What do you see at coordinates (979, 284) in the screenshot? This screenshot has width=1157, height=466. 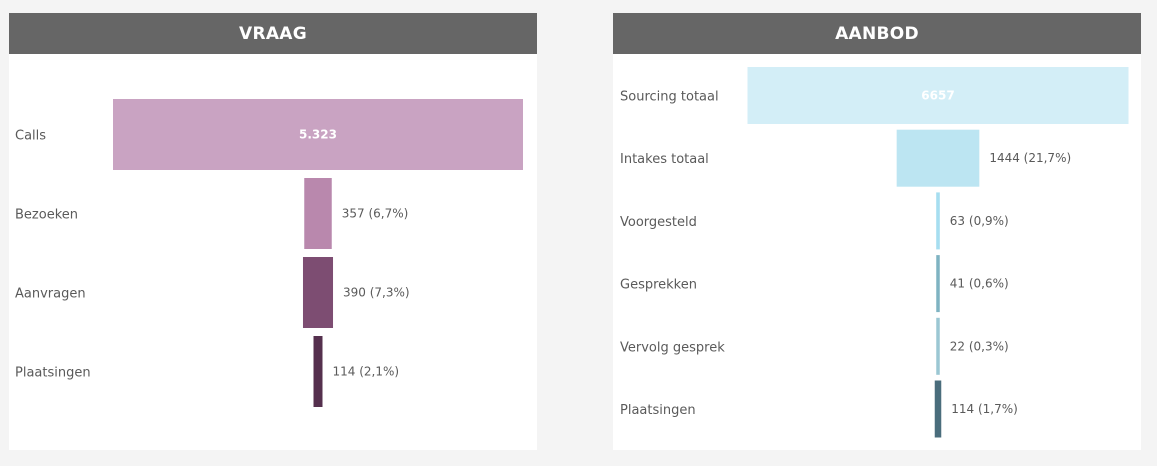 I see `aanbod-value-label-4: 41 (0,6%)` at bounding box center [979, 284].